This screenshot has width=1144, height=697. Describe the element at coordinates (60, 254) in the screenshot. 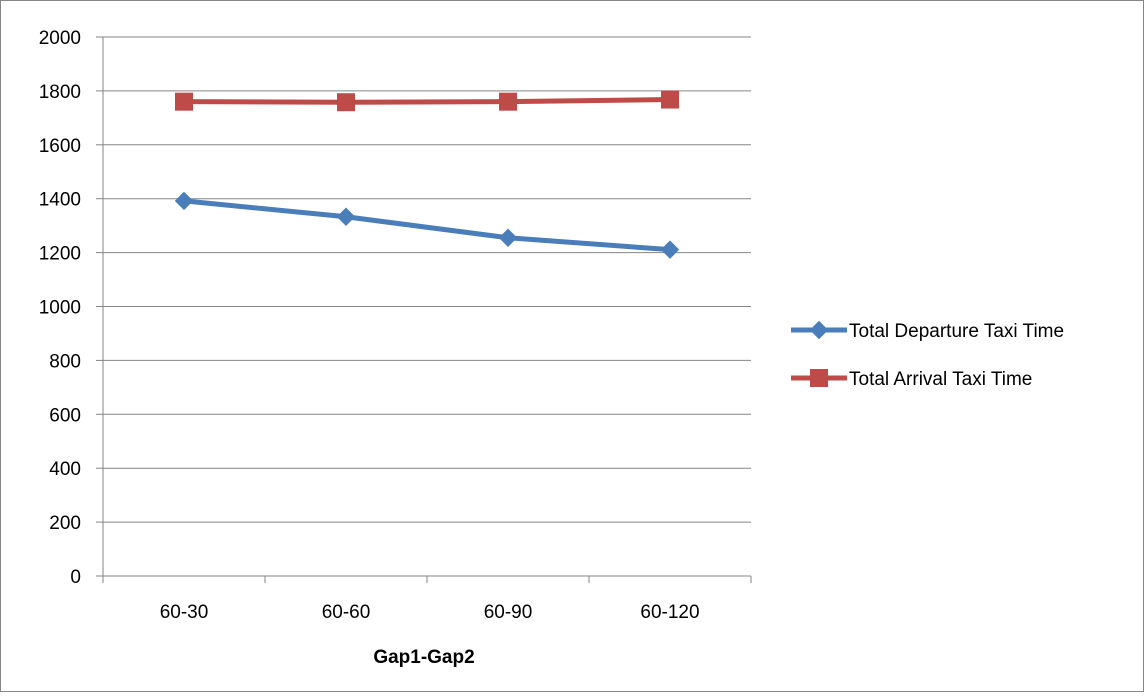

I see `y-tick-label: 1200` at that location.